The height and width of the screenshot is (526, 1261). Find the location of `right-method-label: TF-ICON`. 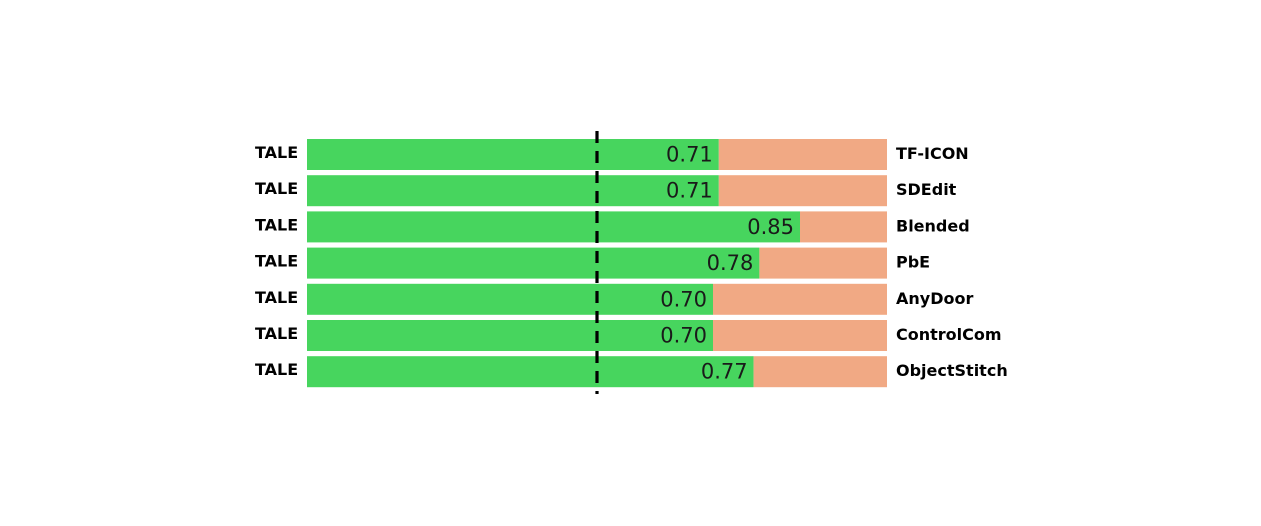

right-method-label: TF-ICON is located at coordinates (932, 153).